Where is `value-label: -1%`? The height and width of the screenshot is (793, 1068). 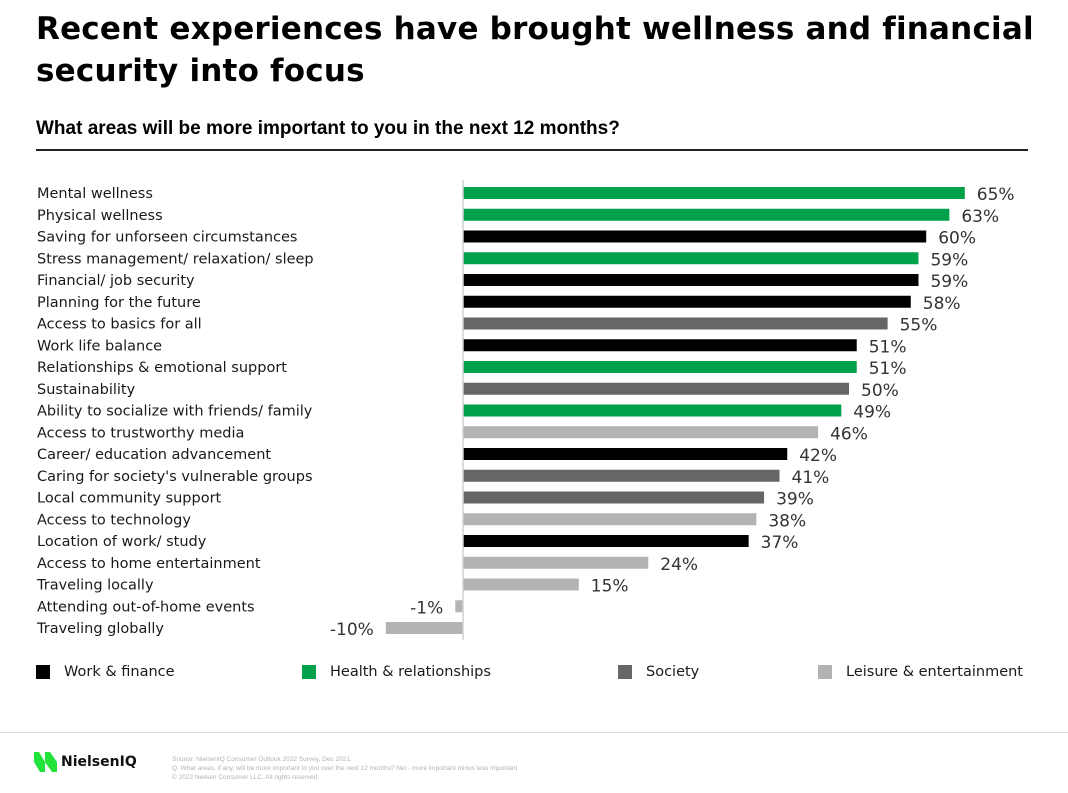
value-label: -1% is located at coordinates (426, 608).